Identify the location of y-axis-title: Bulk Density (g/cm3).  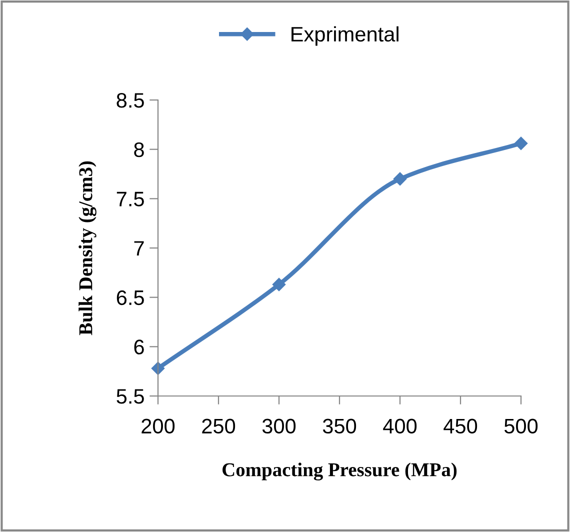
(87, 248).